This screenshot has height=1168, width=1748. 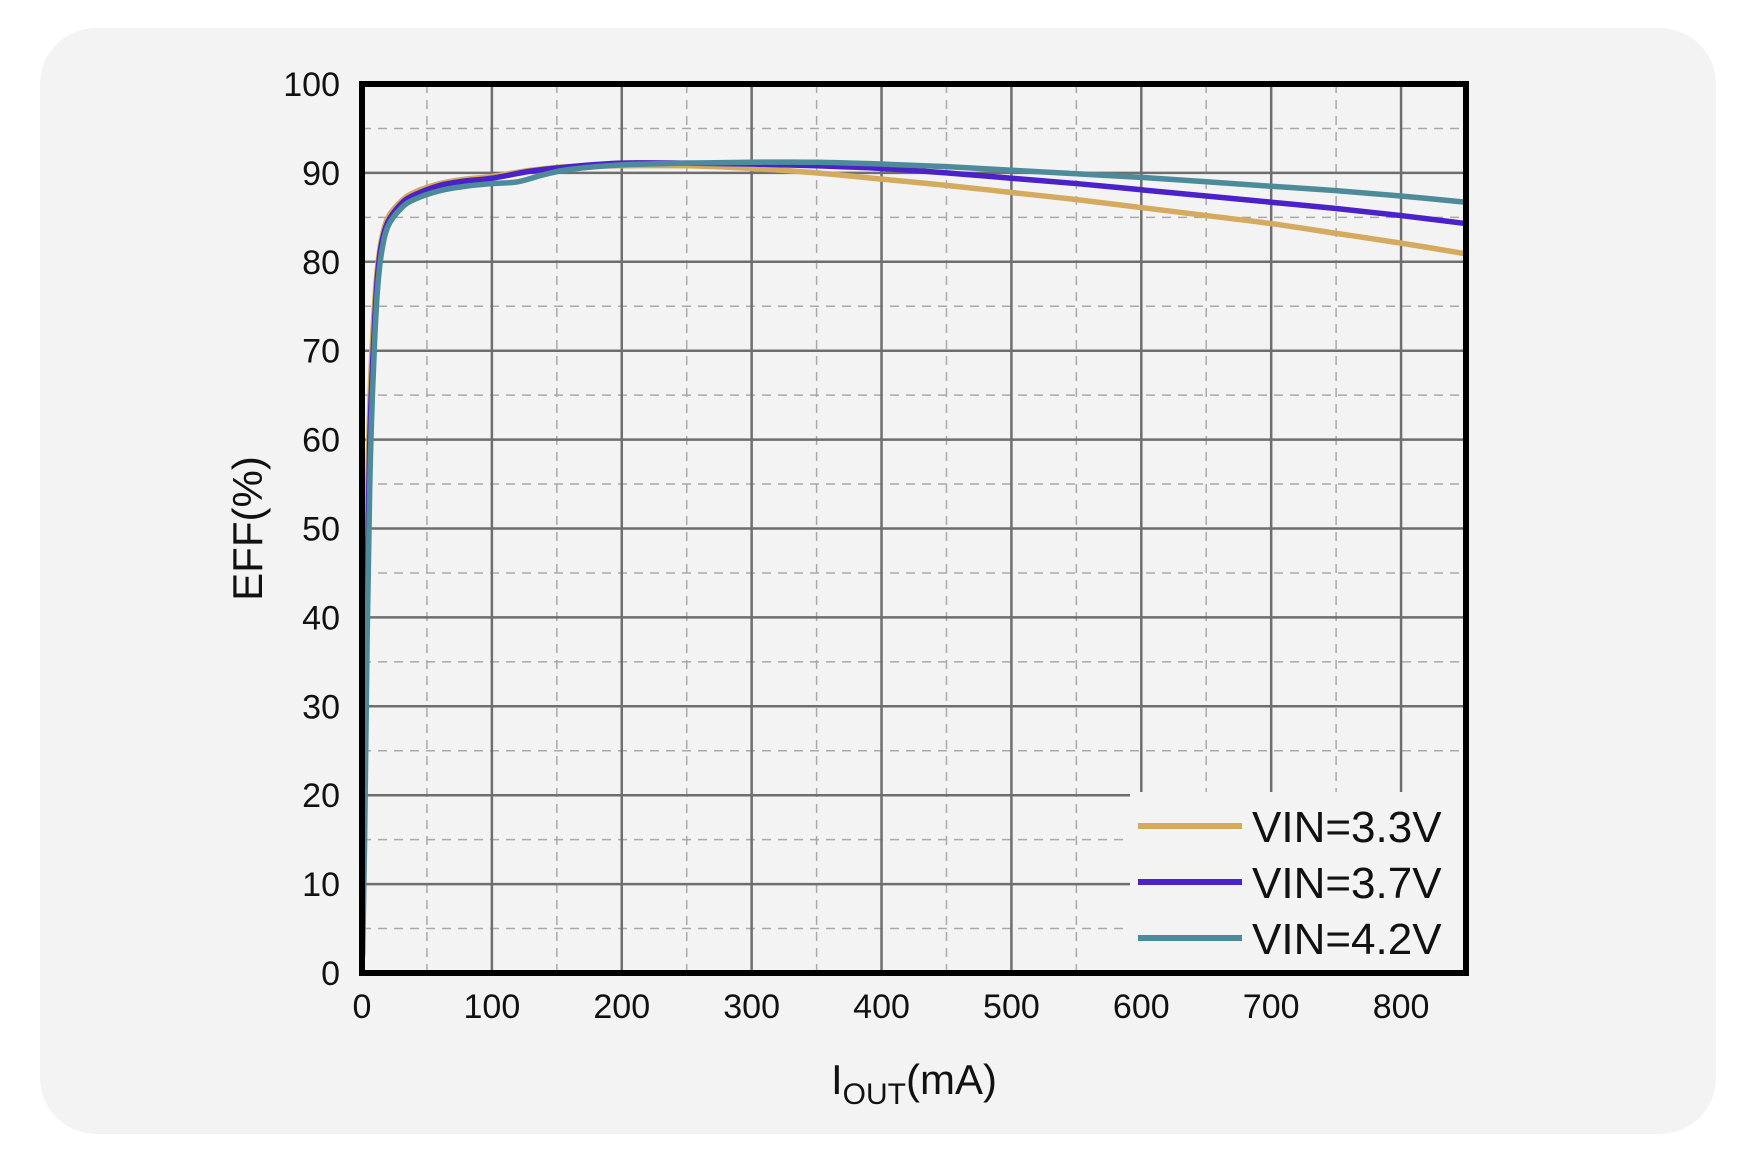 I want to click on x-tick-labels: 0 100 200 300 400 500 600 700 800, so click(x=891, y=1007).